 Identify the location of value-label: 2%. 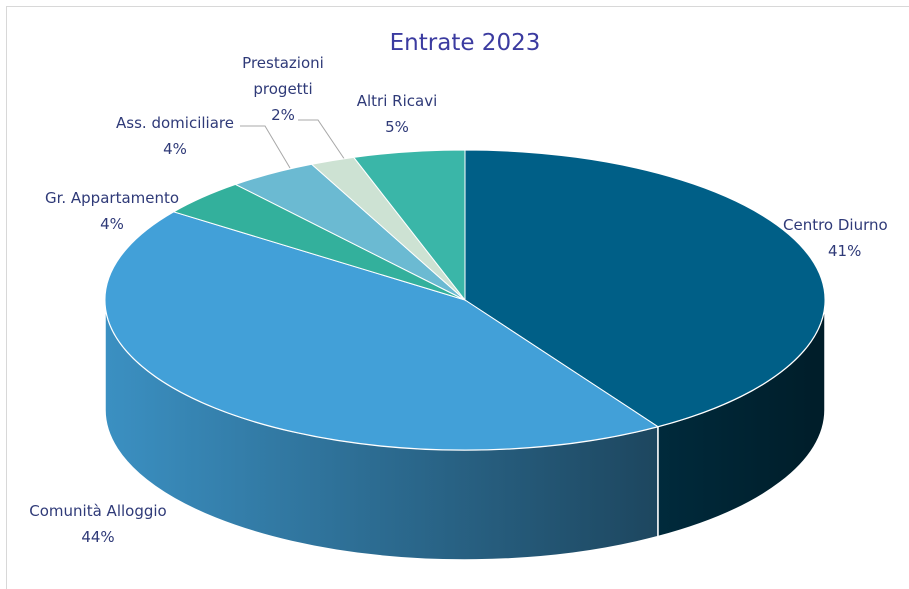
(283, 115).